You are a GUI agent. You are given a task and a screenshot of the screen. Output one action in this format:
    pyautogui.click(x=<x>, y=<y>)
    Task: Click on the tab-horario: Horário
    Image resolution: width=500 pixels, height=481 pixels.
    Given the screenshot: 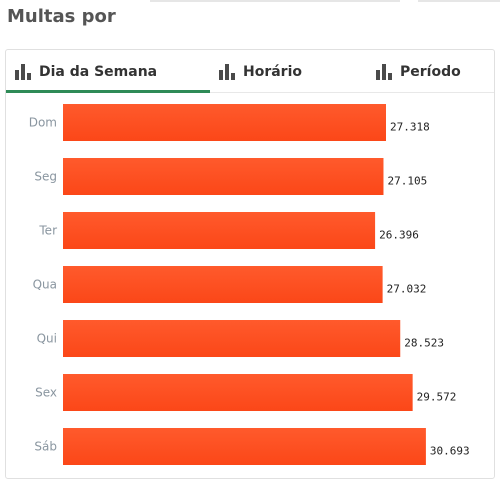 What is the action you would take?
    pyautogui.click(x=260, y=71)
    